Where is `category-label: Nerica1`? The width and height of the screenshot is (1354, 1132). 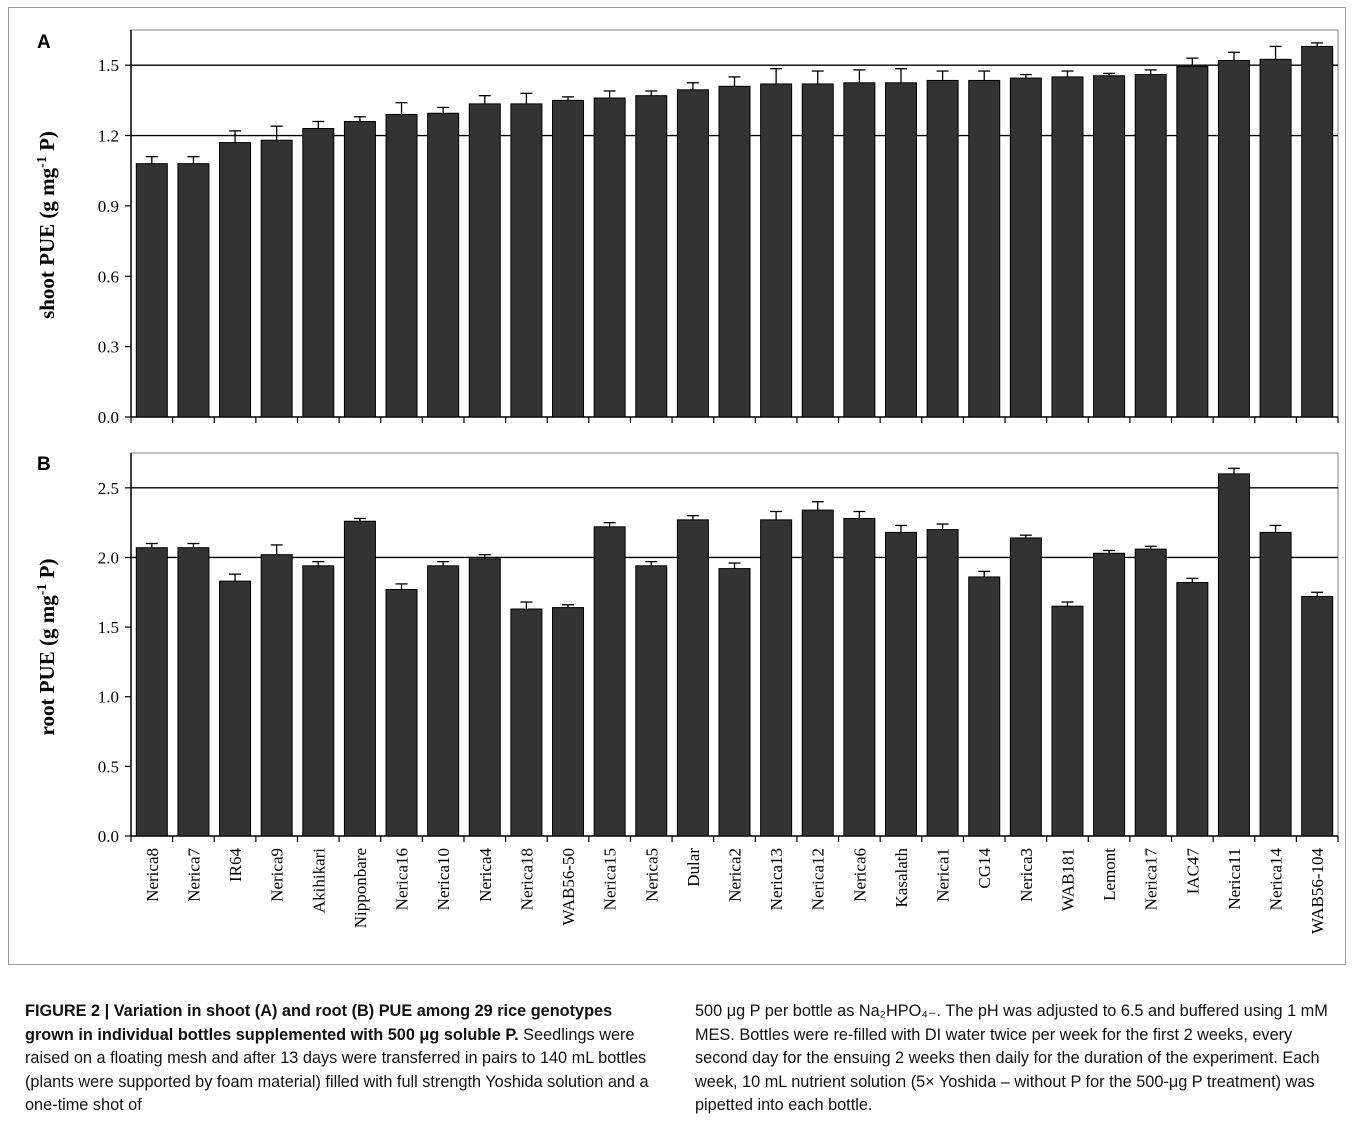 category-label: Nerica1 is located at coordinates (943, 875).